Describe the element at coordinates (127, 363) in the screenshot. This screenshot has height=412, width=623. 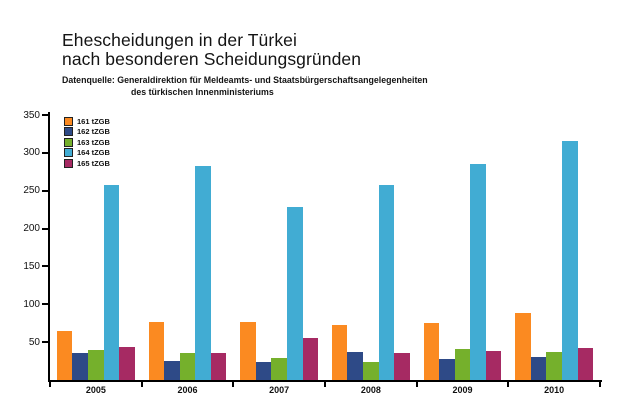
I see `bar-165-tZGB-2005` at that location.